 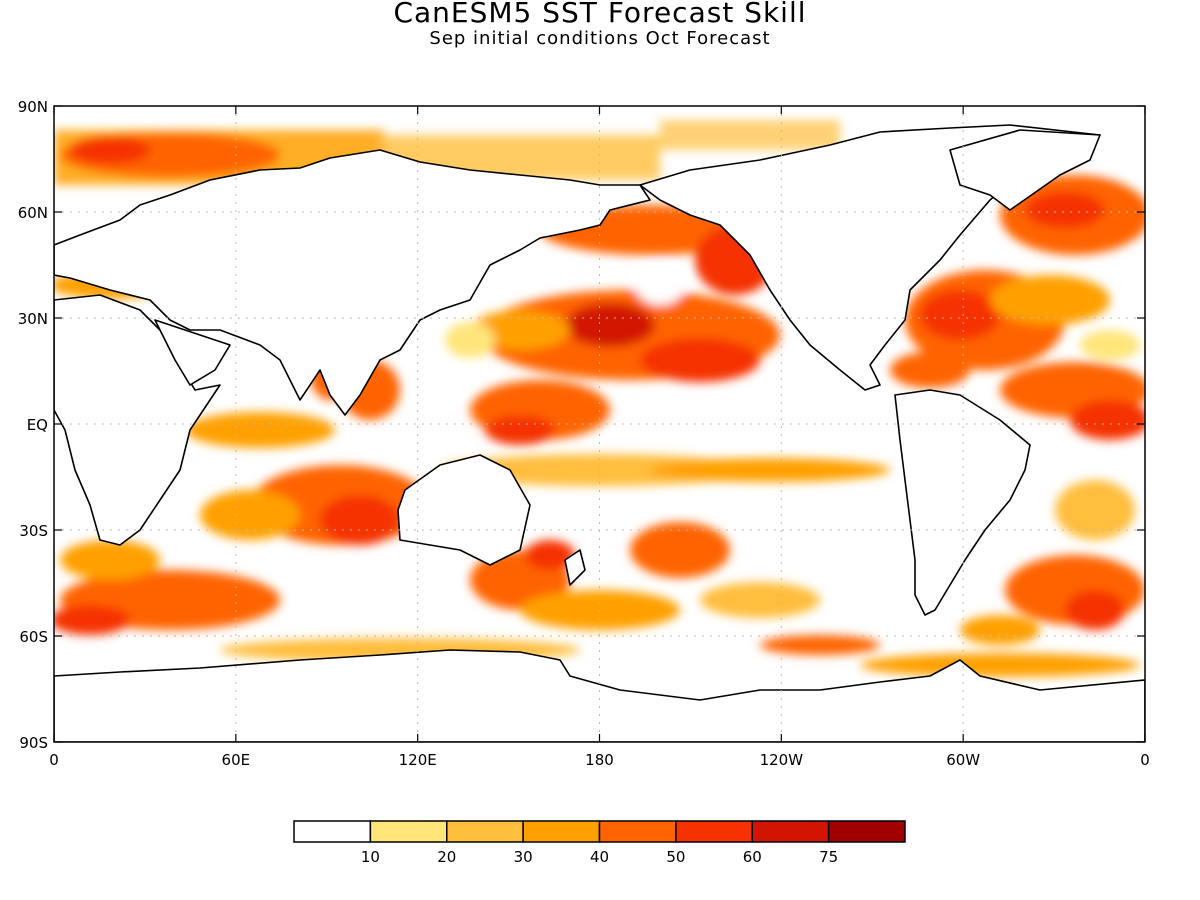 What do you see at coordinates (464, 510) in the screenshot?
I see `land-australia` at bounding box center [464, 510].